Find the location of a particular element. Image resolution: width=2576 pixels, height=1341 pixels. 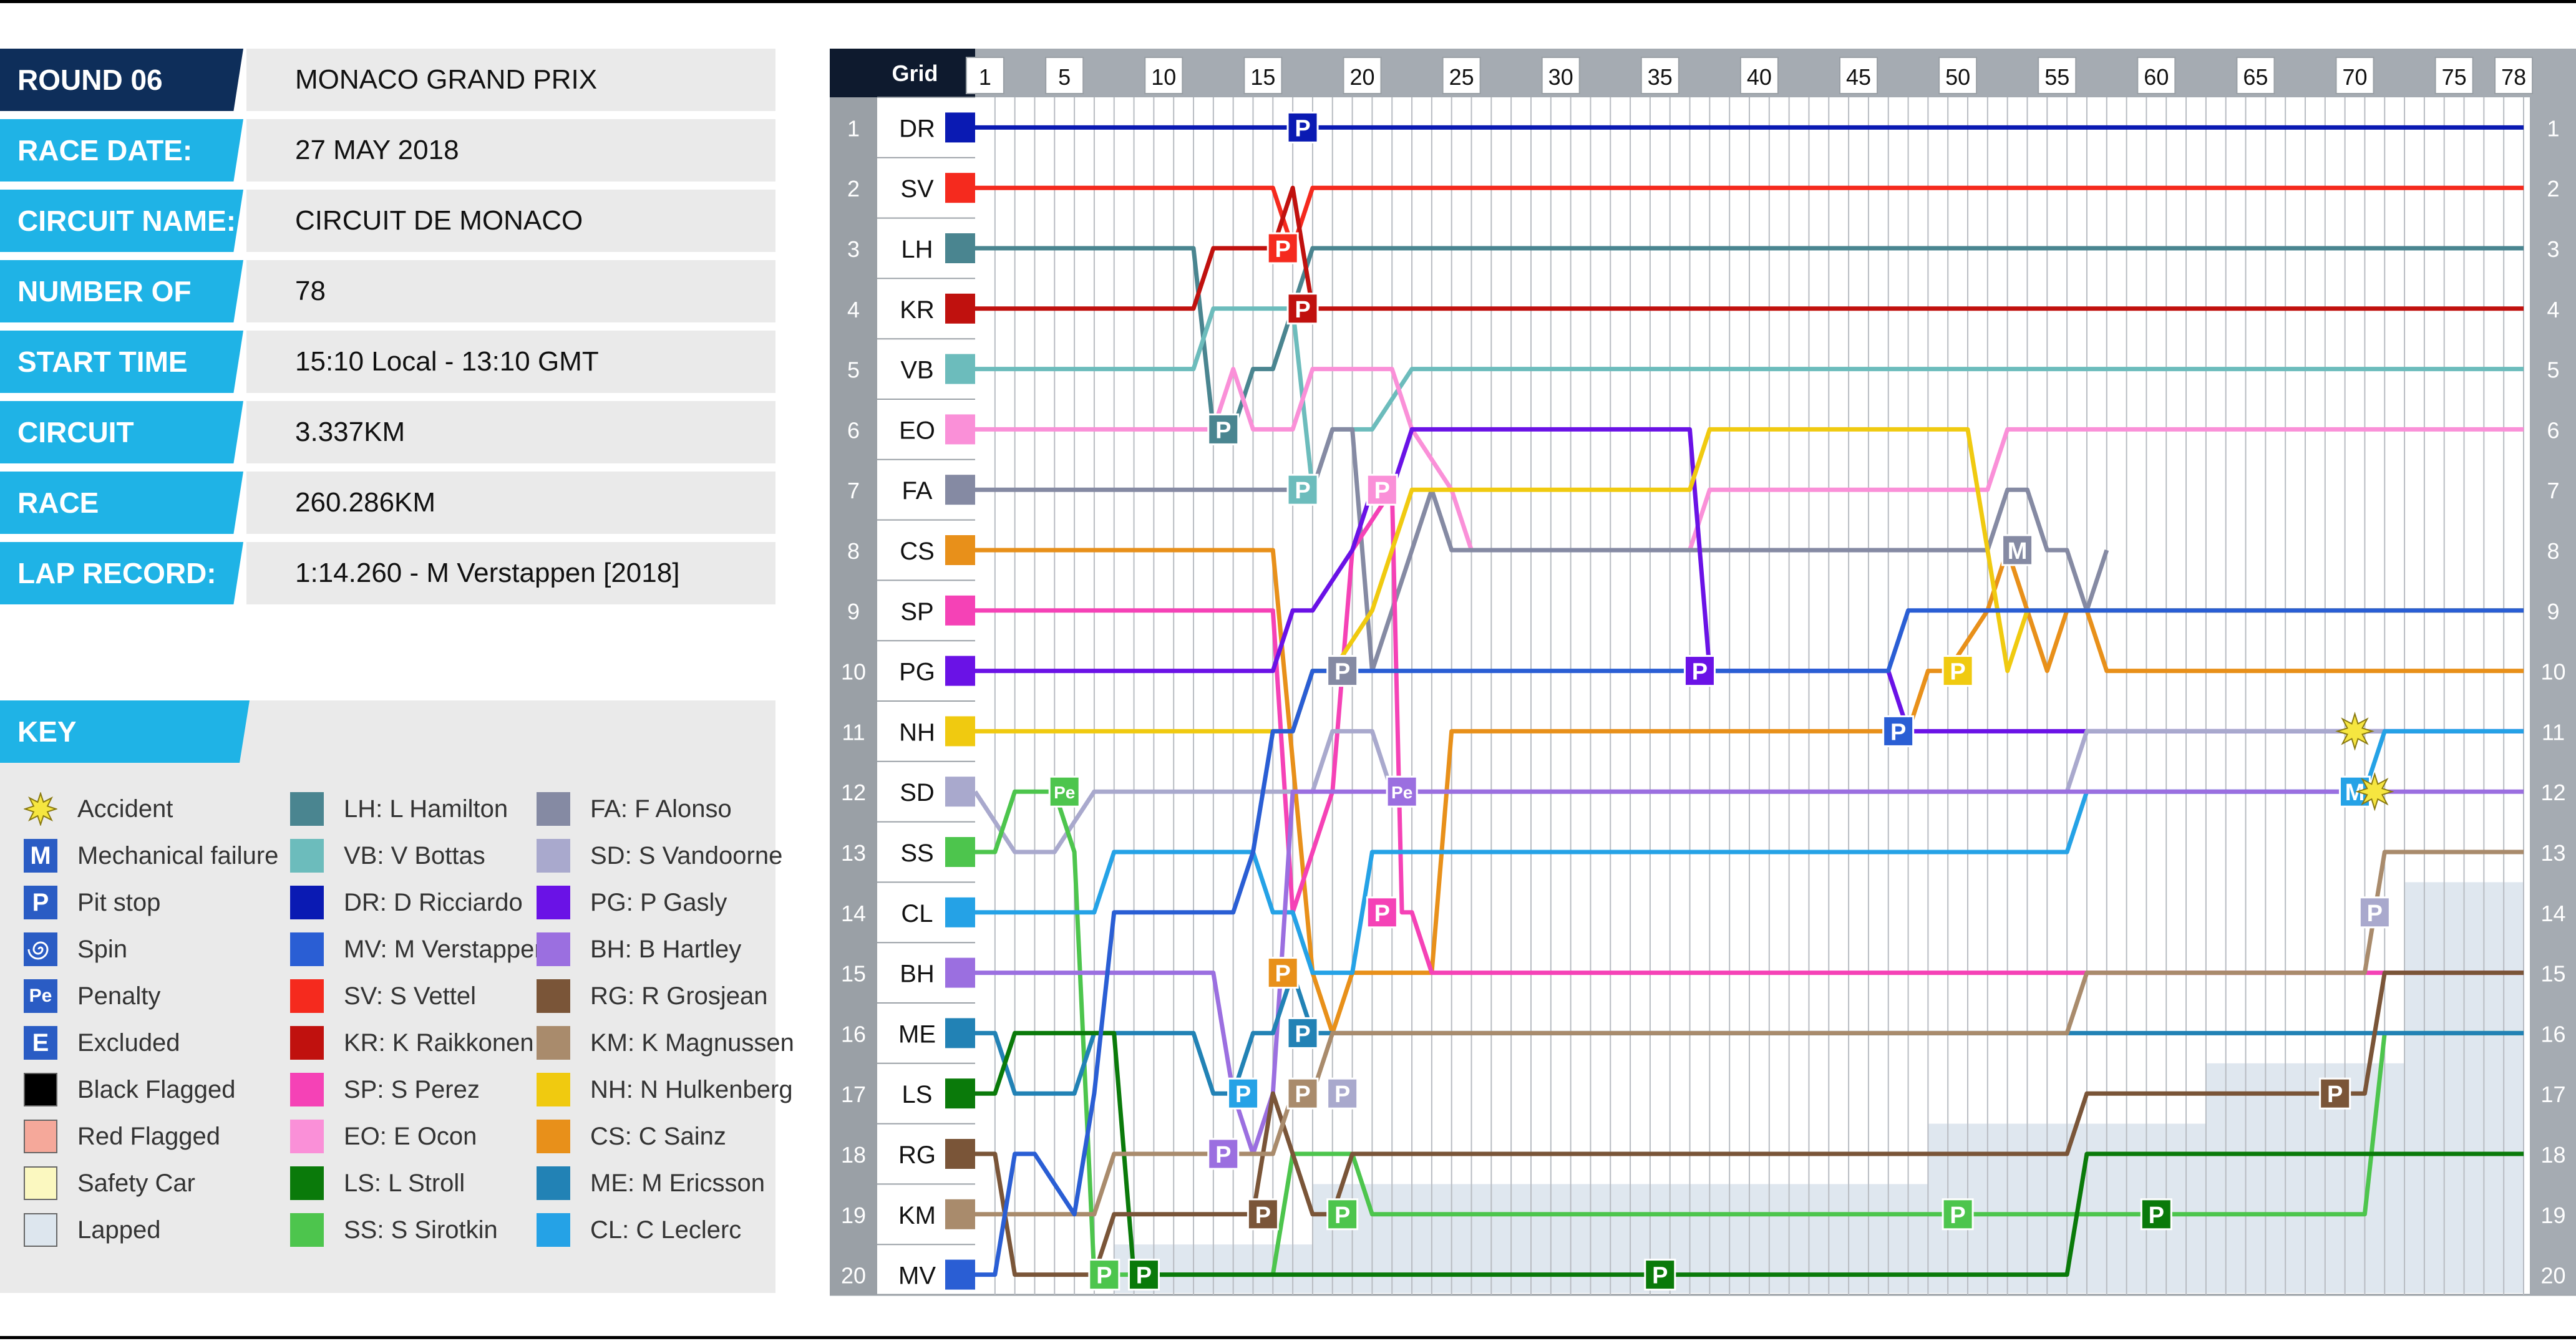

excluded-icon: E is located at coordinates (41, 1043).